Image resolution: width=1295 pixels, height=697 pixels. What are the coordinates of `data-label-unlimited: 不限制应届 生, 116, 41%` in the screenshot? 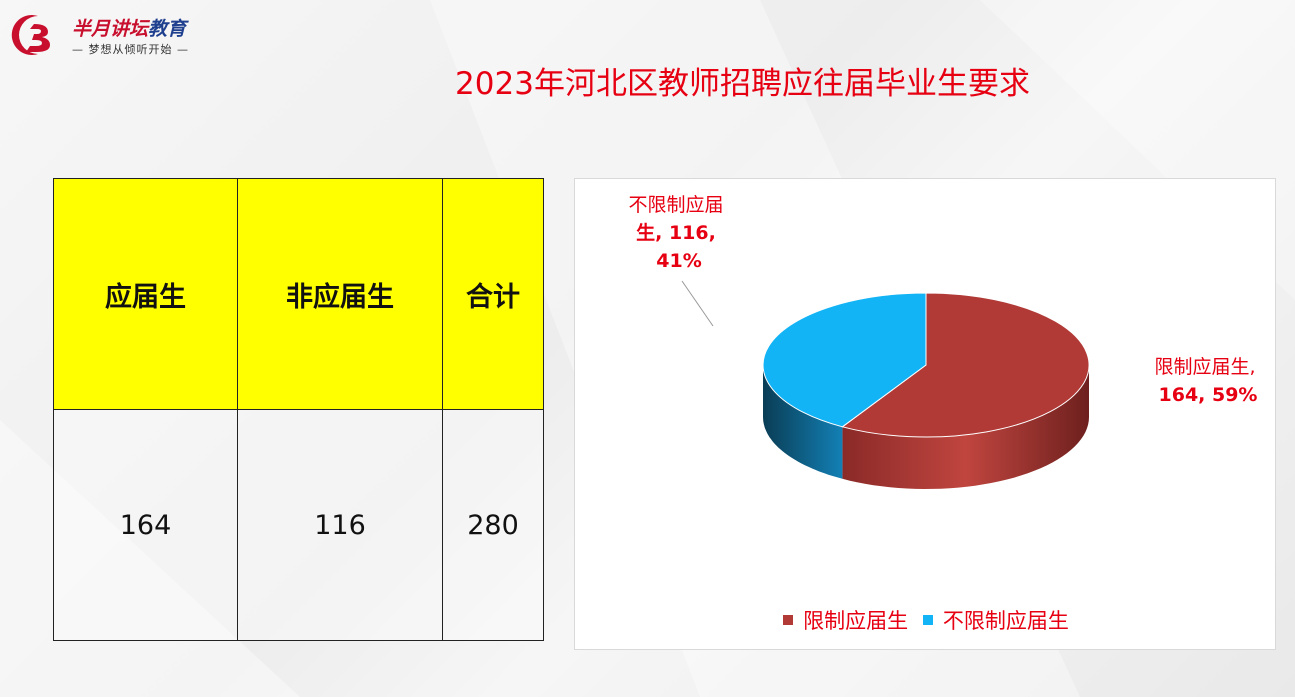 It's located at (678, 233).